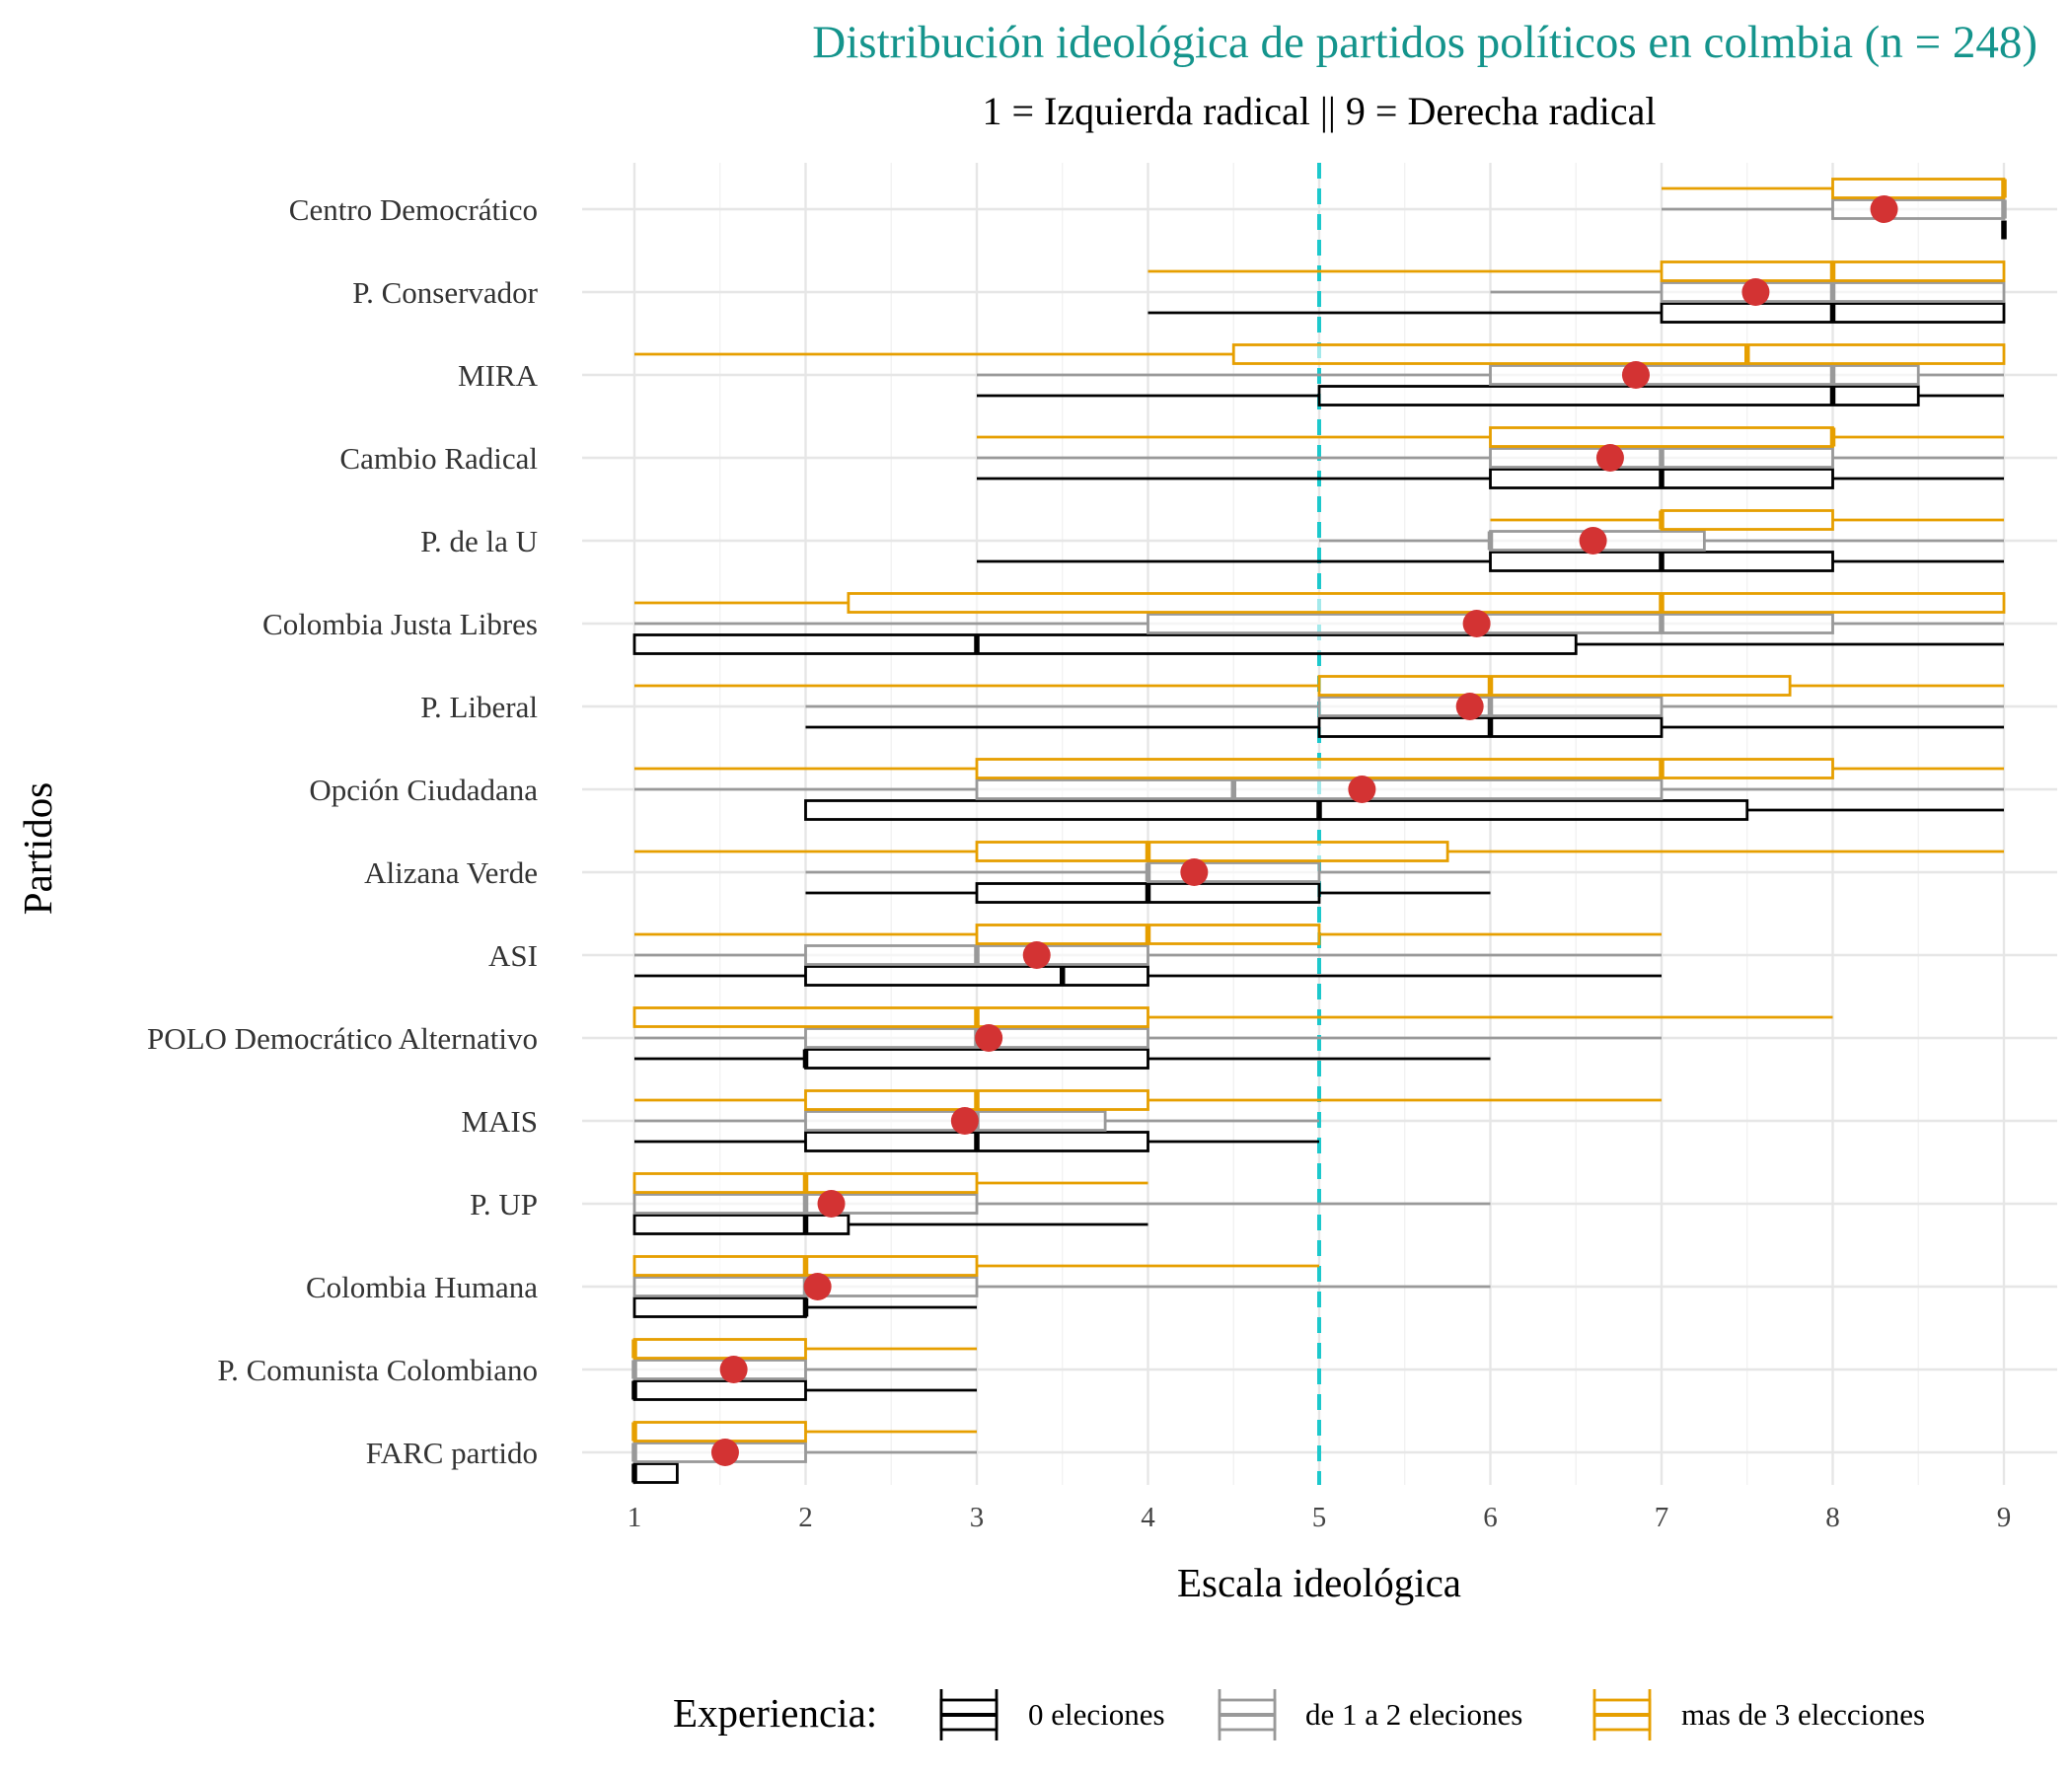 The height and width of the screenshot is (1776, 2072). Describe the element at coordinates (513, 955) in the screenshot. I see `party-label: ASI` at that location.